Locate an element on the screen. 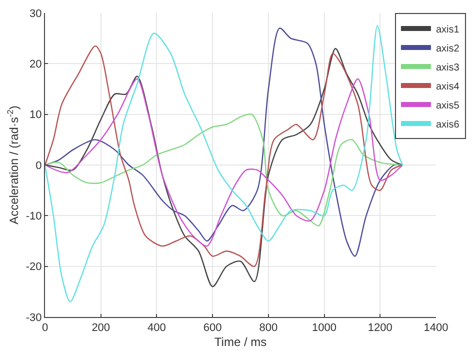  x-tick-label: 1200 is located at coordinates (380, 328).